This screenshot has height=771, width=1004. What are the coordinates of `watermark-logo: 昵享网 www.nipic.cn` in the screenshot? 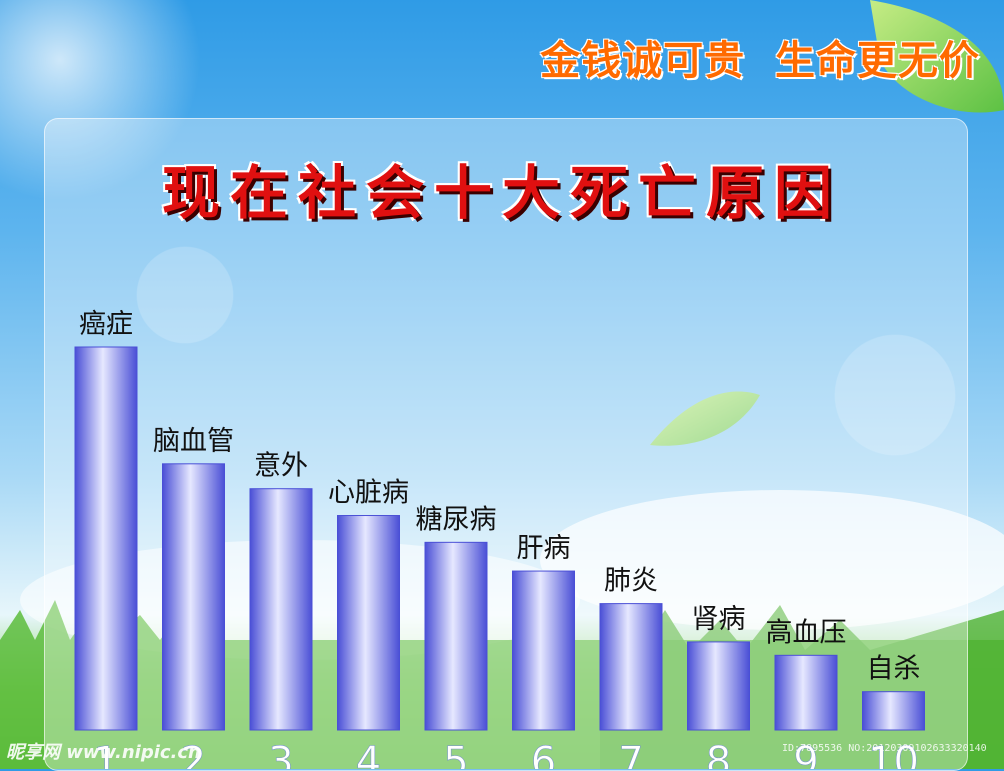 It's located at (103, 752).